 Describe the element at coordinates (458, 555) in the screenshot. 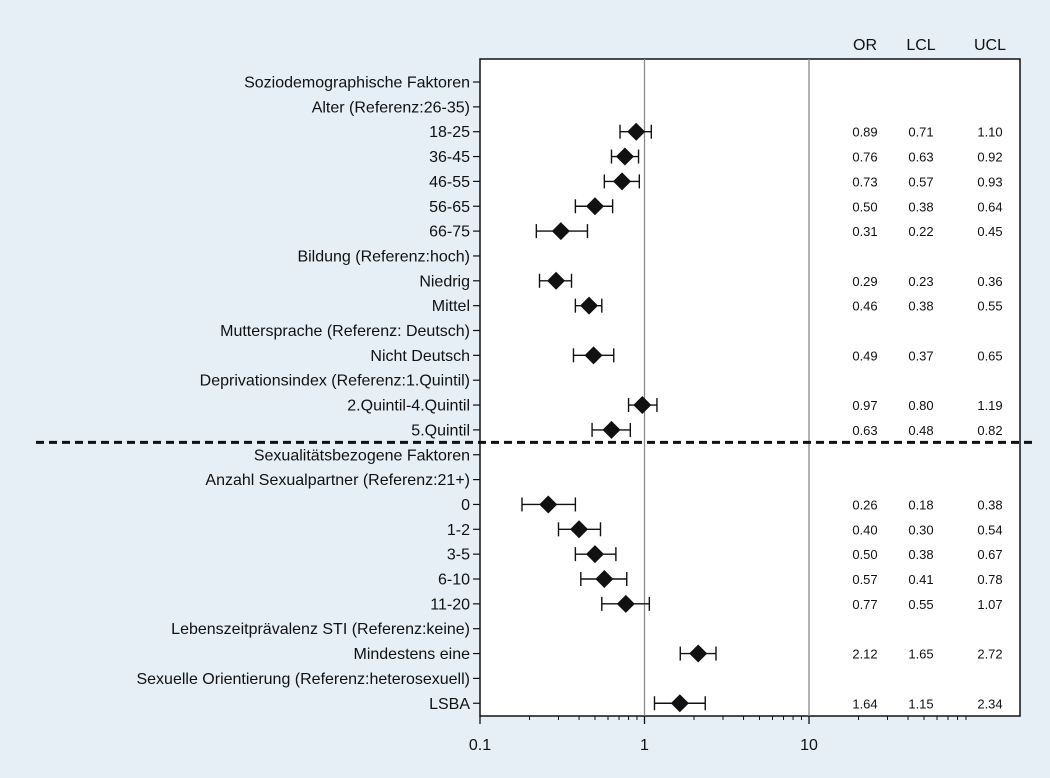

I see `row-label: 3-5` at that location.